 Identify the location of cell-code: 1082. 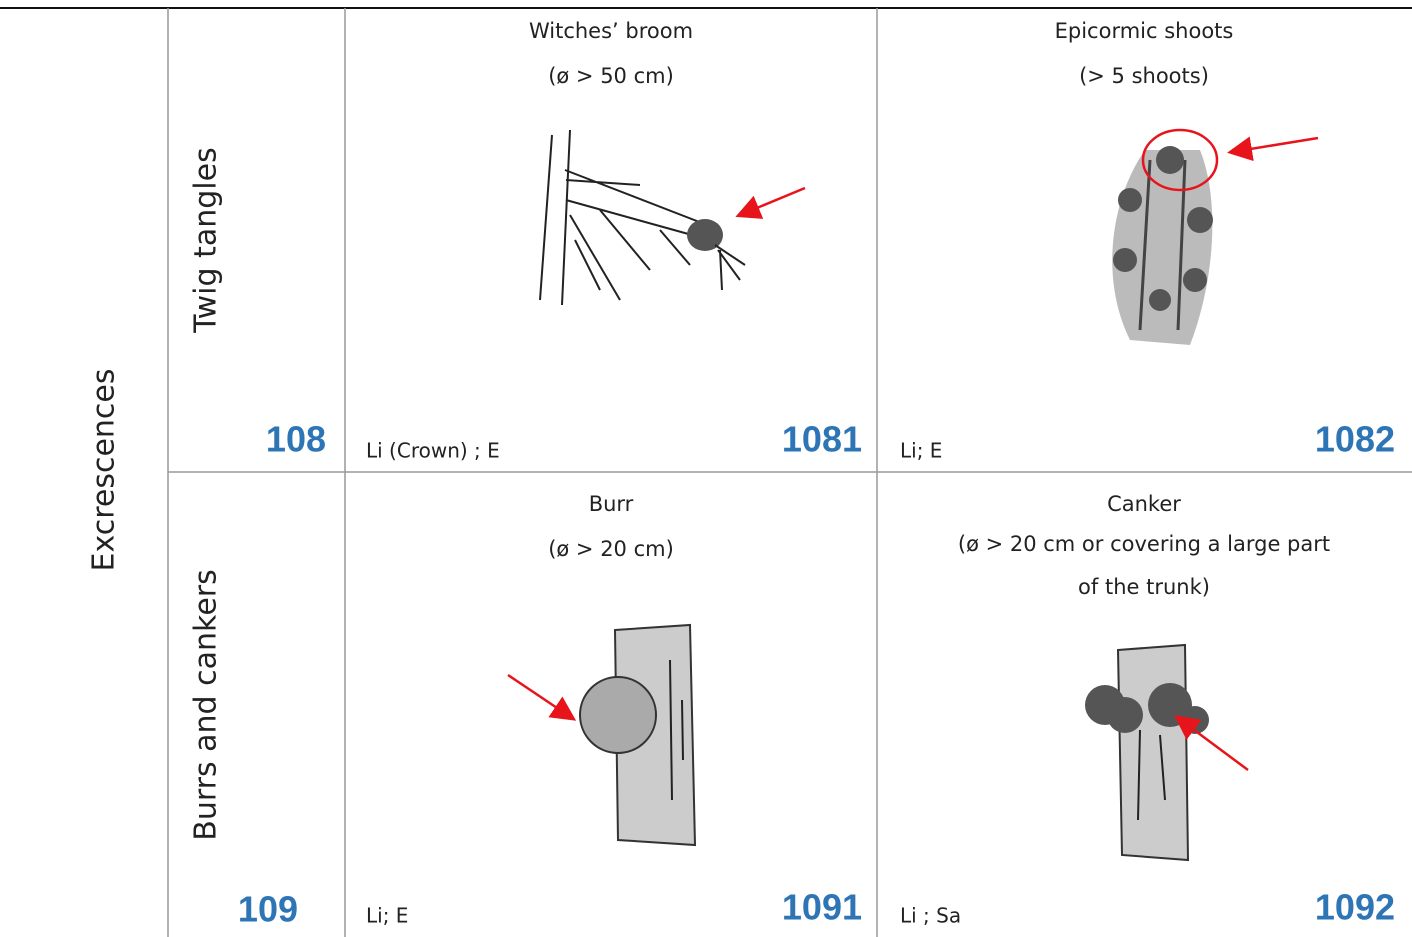
(1355, 439).